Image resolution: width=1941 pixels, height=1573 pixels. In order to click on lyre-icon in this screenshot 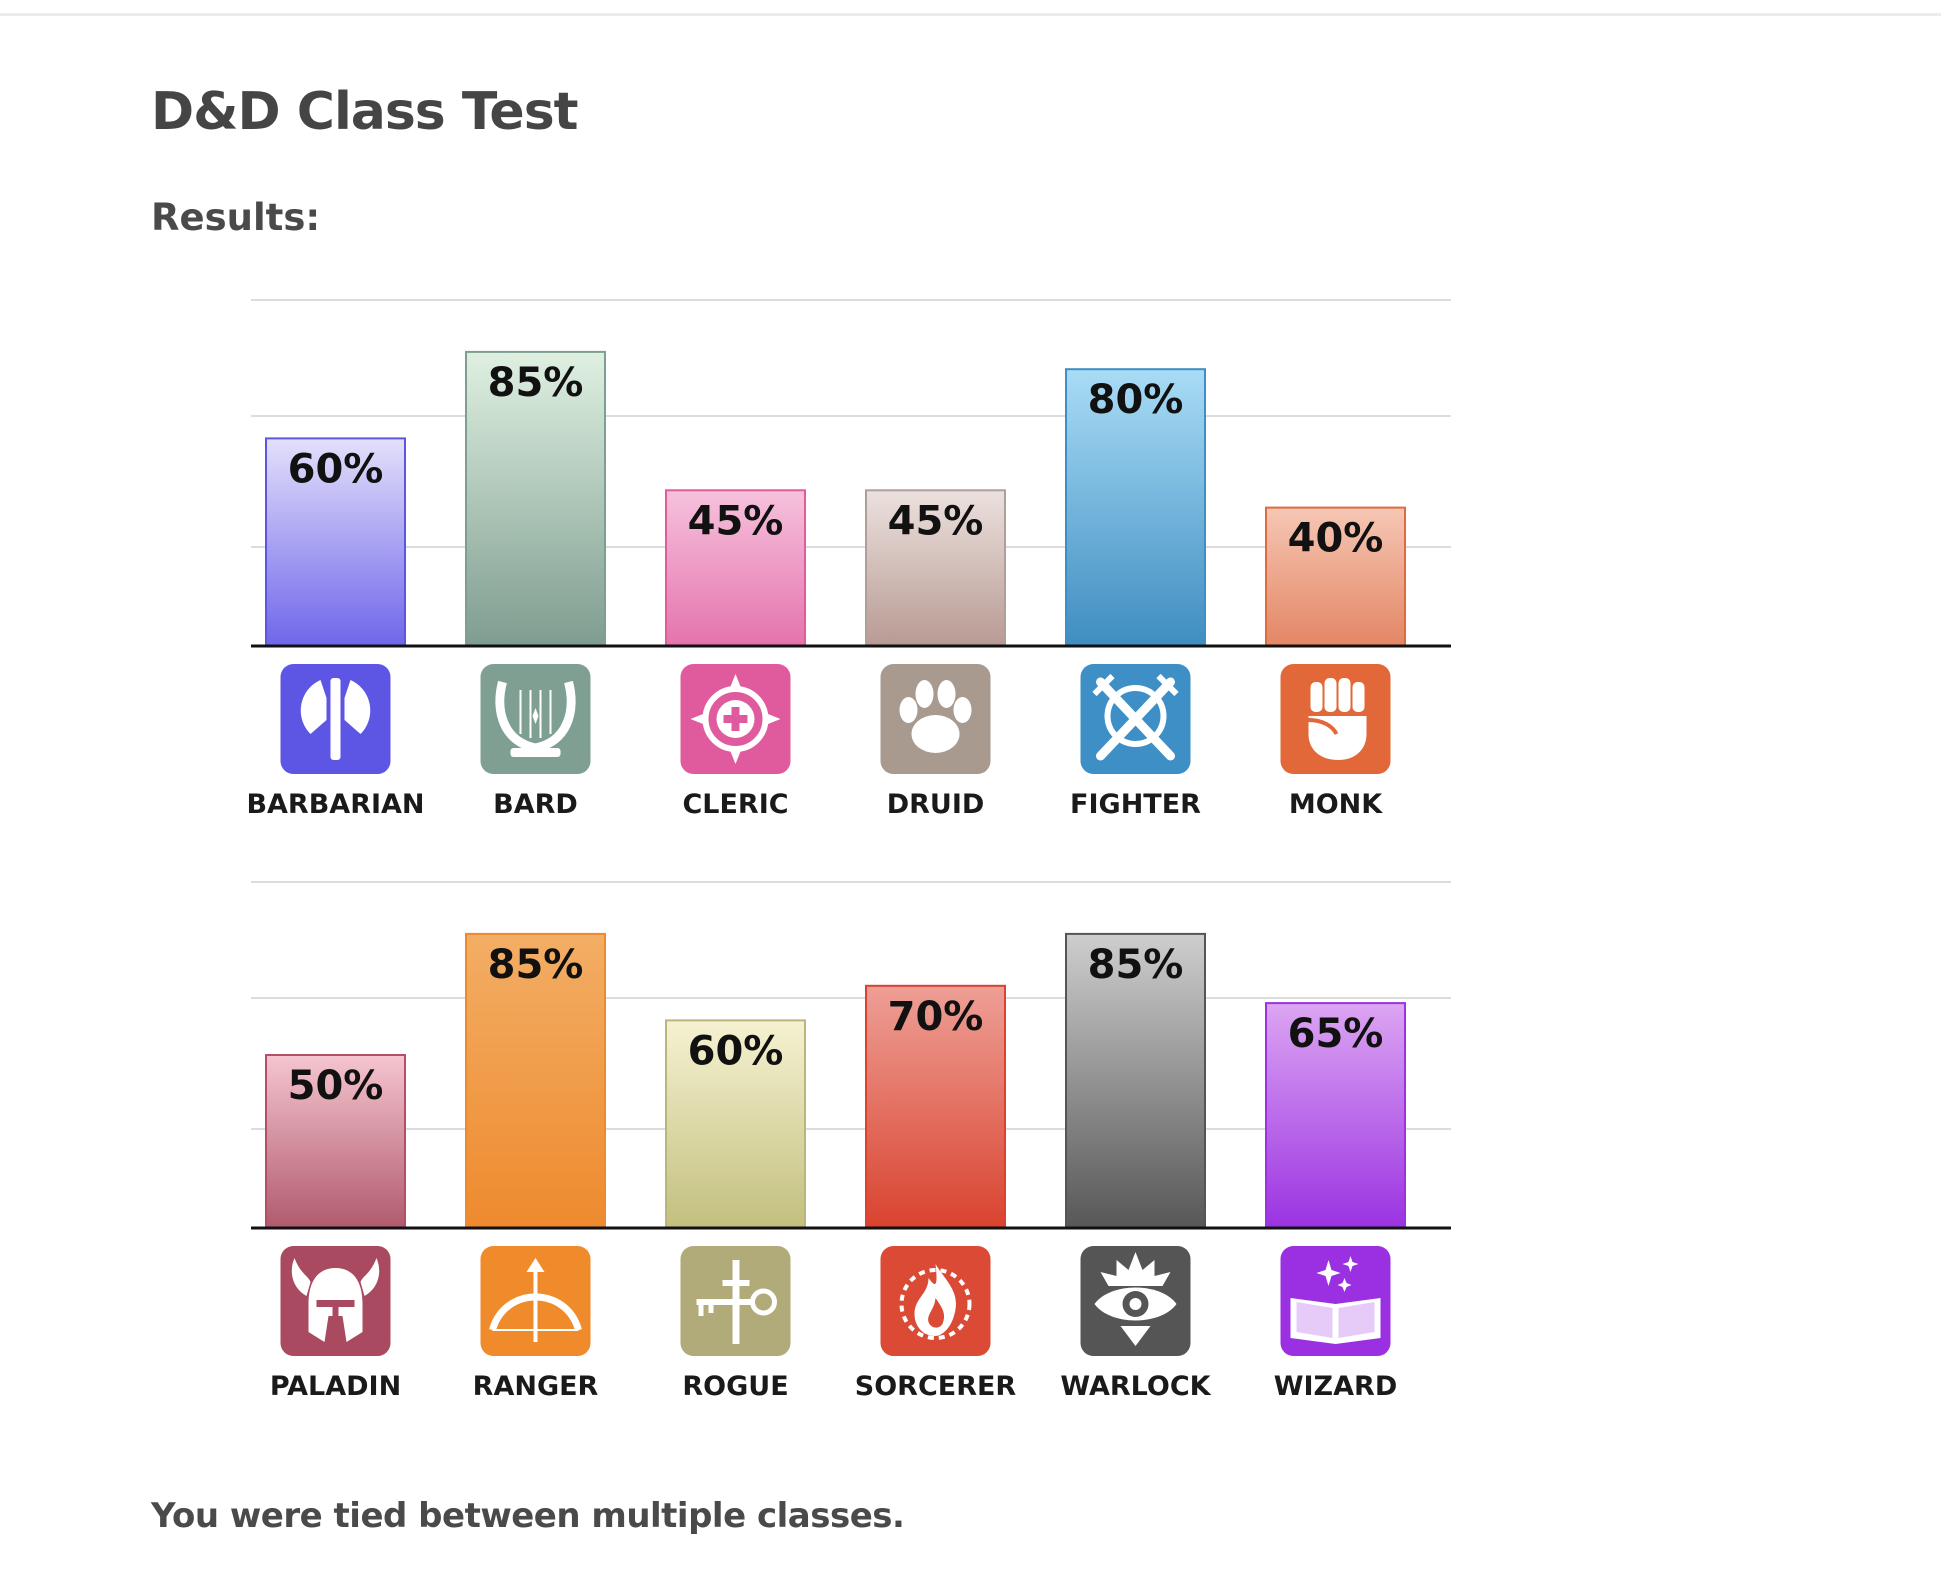, I will do `click(535, 719)`.